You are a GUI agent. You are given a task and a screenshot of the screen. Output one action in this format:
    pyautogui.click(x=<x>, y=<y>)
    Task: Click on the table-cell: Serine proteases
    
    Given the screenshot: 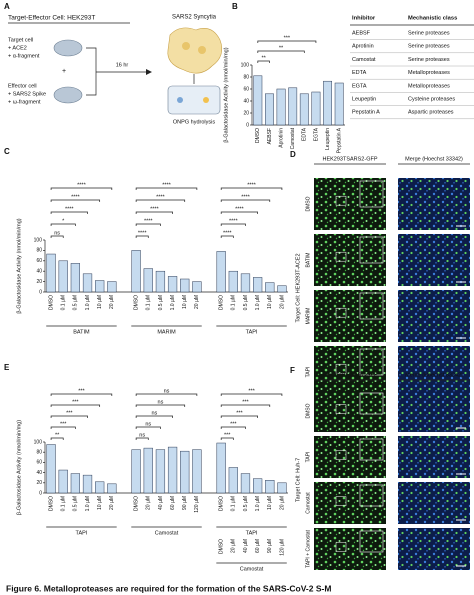 What is the action you would take?
    pyautogui.click(x=429, y=33)
    